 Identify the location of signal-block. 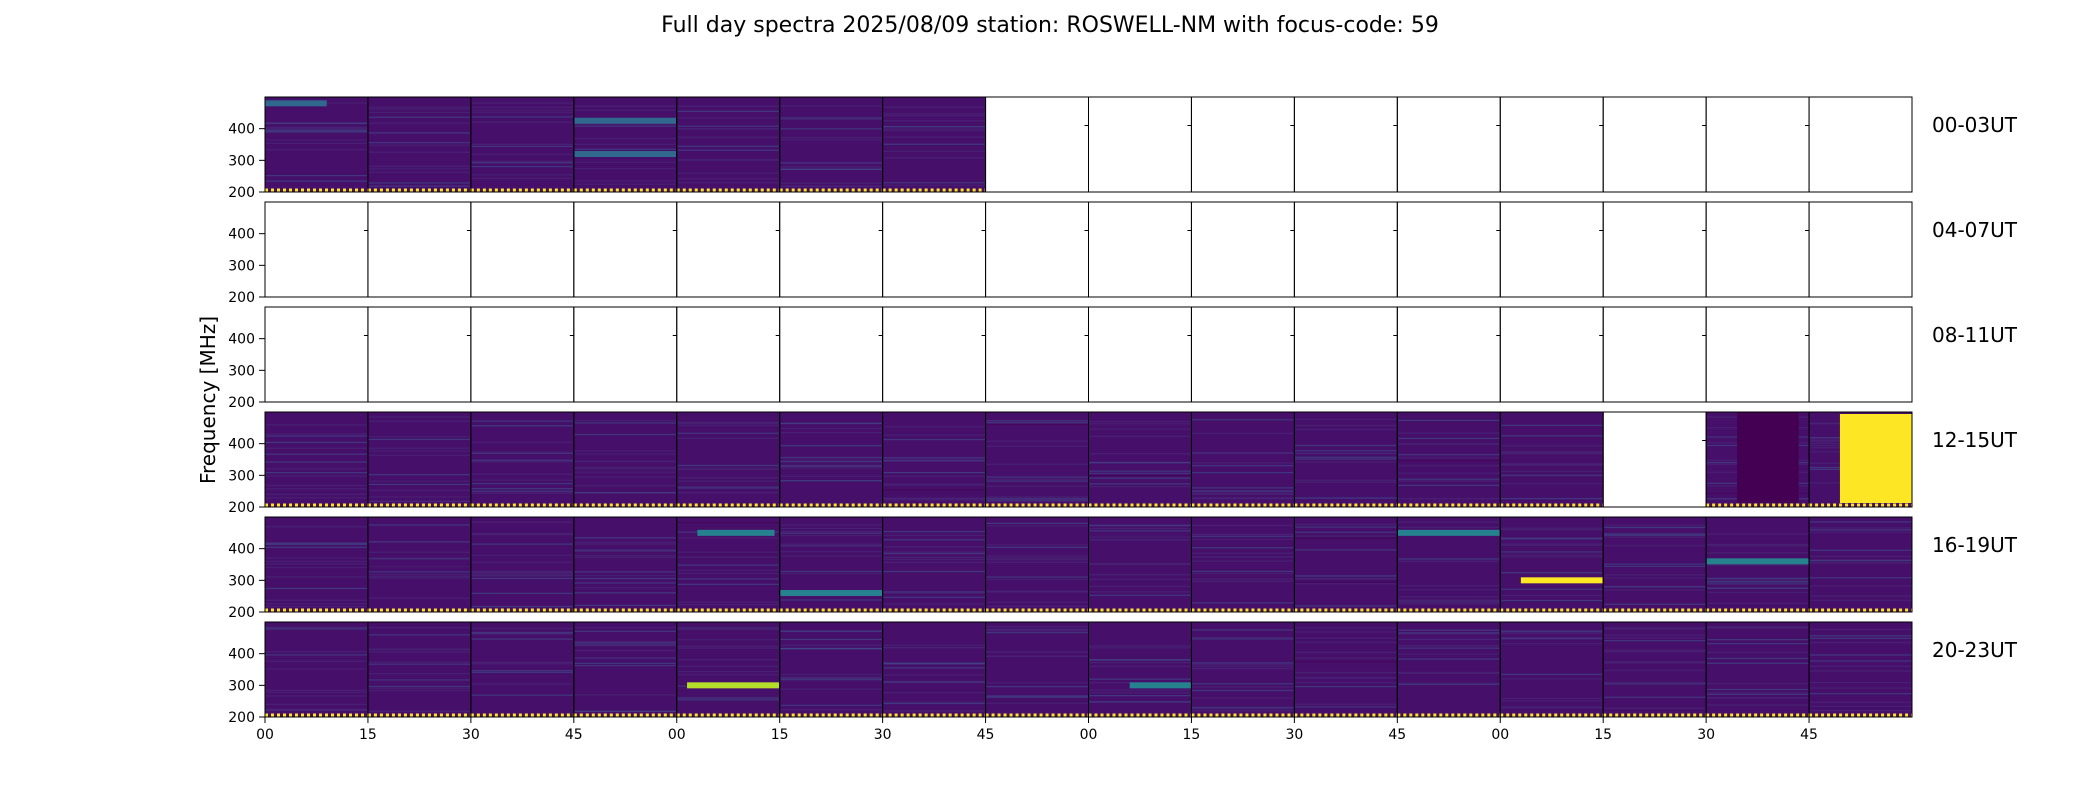
(1768, 457).